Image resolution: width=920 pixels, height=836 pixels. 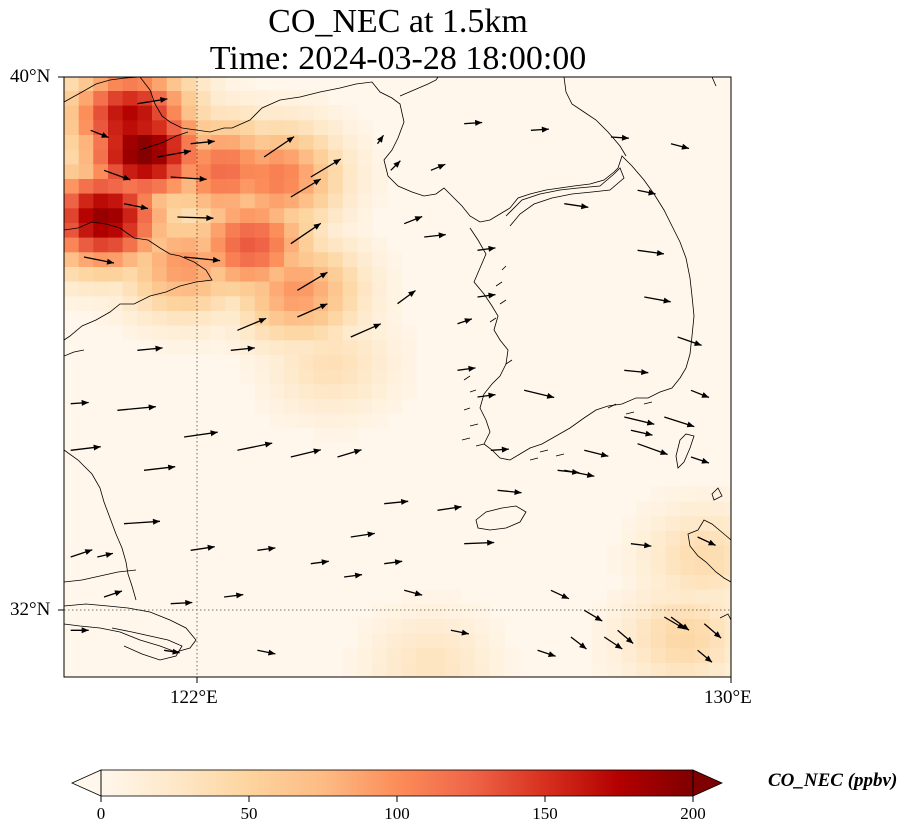 I want to click on colorbar-gradient, so click(x=397, y=783).